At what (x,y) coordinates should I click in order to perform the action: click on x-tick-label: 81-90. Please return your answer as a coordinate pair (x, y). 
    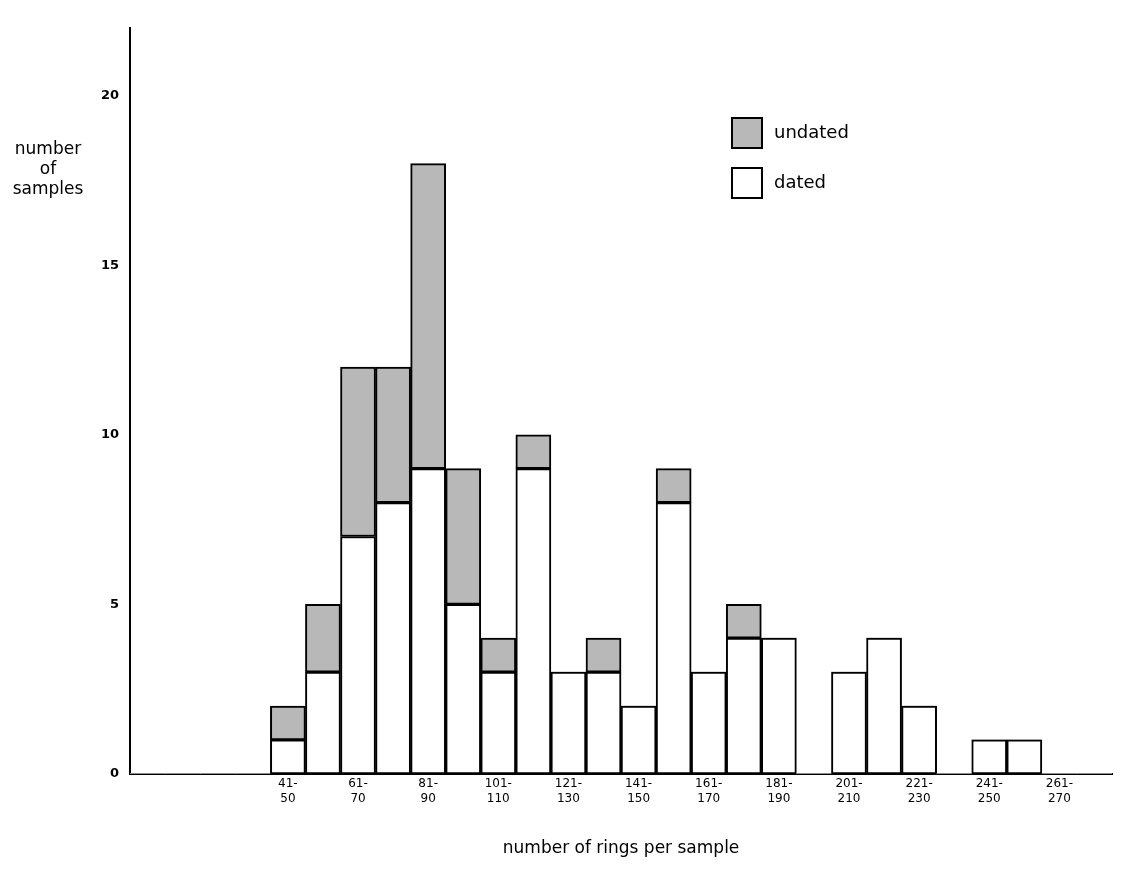
    Looking at the image, I should click on (428, 790).